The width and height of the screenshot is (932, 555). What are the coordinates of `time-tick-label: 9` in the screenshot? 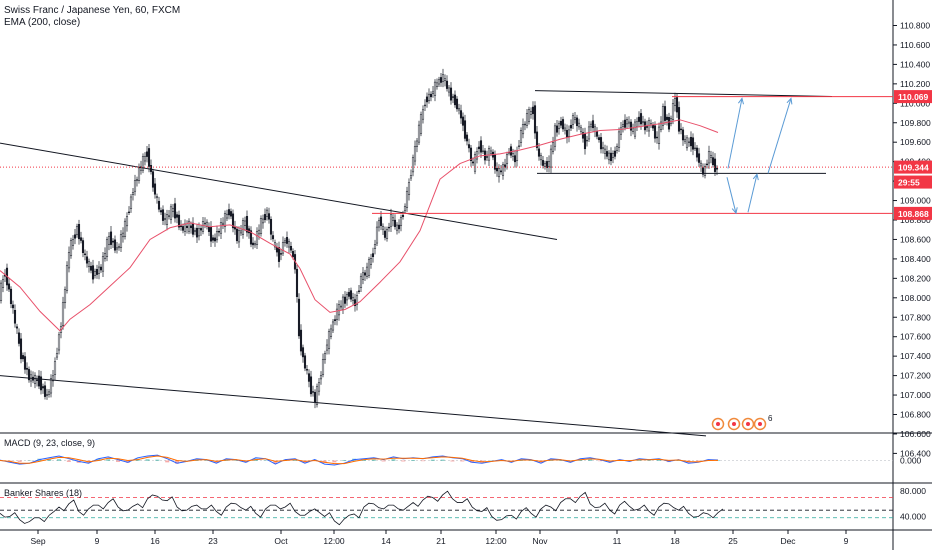 It's located at (97, 541).